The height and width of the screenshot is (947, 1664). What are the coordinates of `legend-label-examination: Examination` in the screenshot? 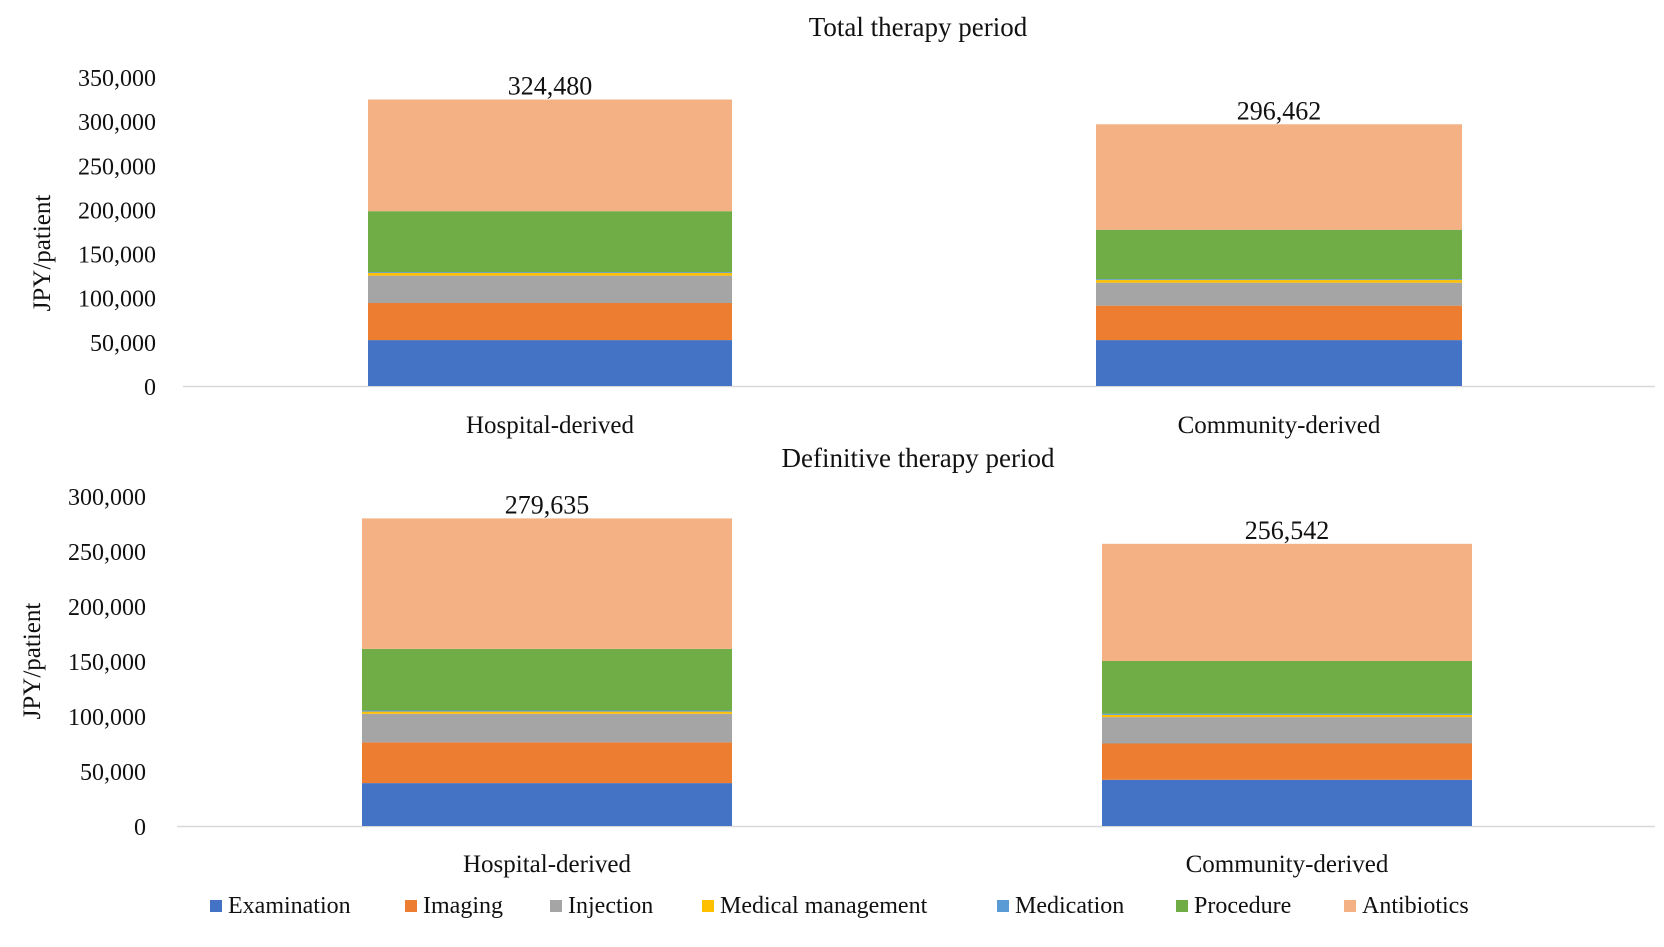 It's located at (289, 906).